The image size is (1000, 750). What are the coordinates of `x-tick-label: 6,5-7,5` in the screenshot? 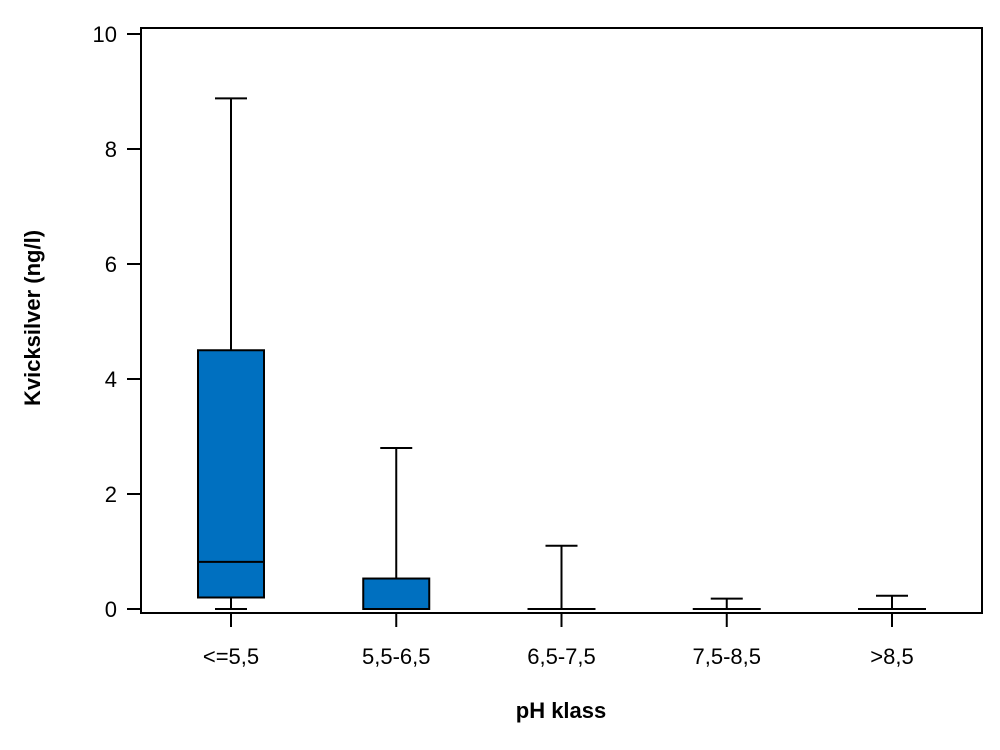 It's located at (561, 656).